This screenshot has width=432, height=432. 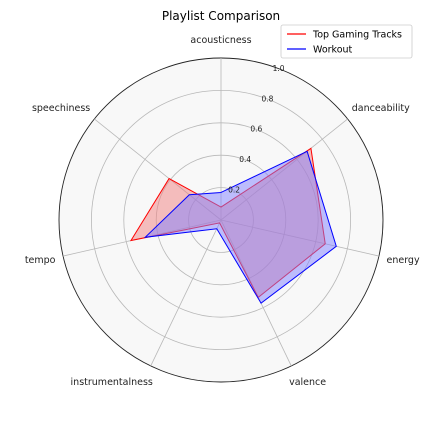 I want to click on category-label-energy: energy, so click(x=402, y=260).